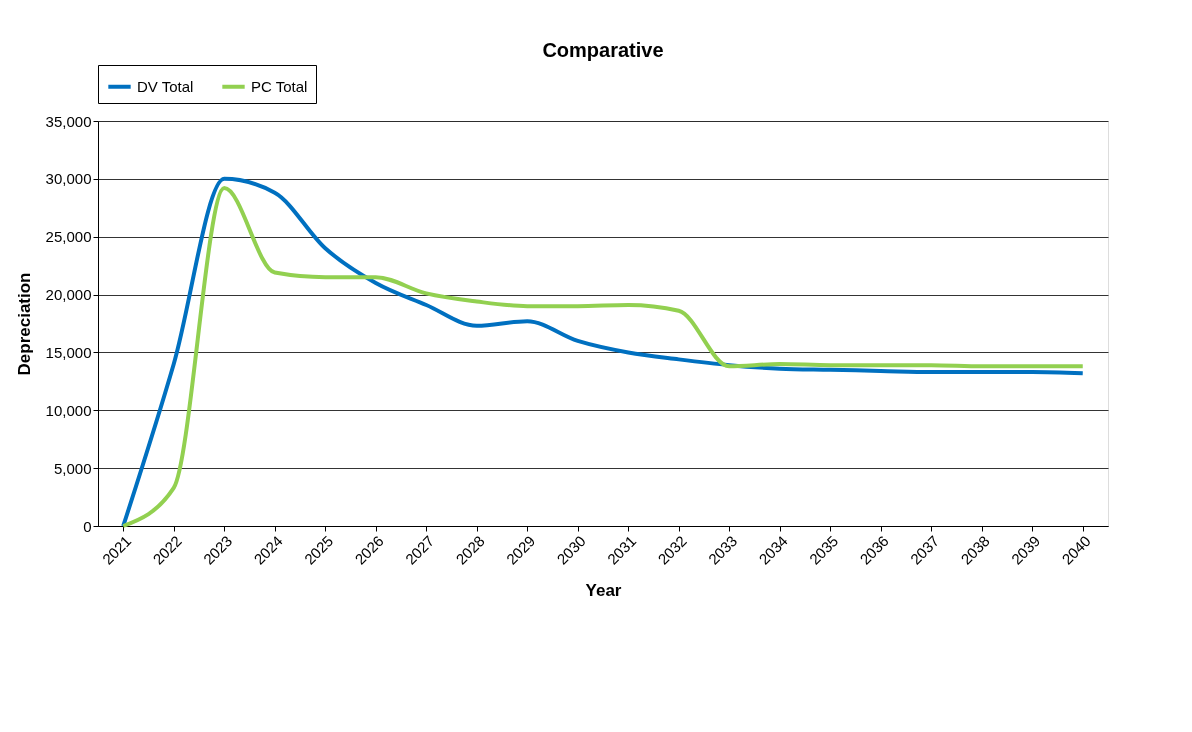  I want to click on y-tick-label: 25,000, so click(68, 237).